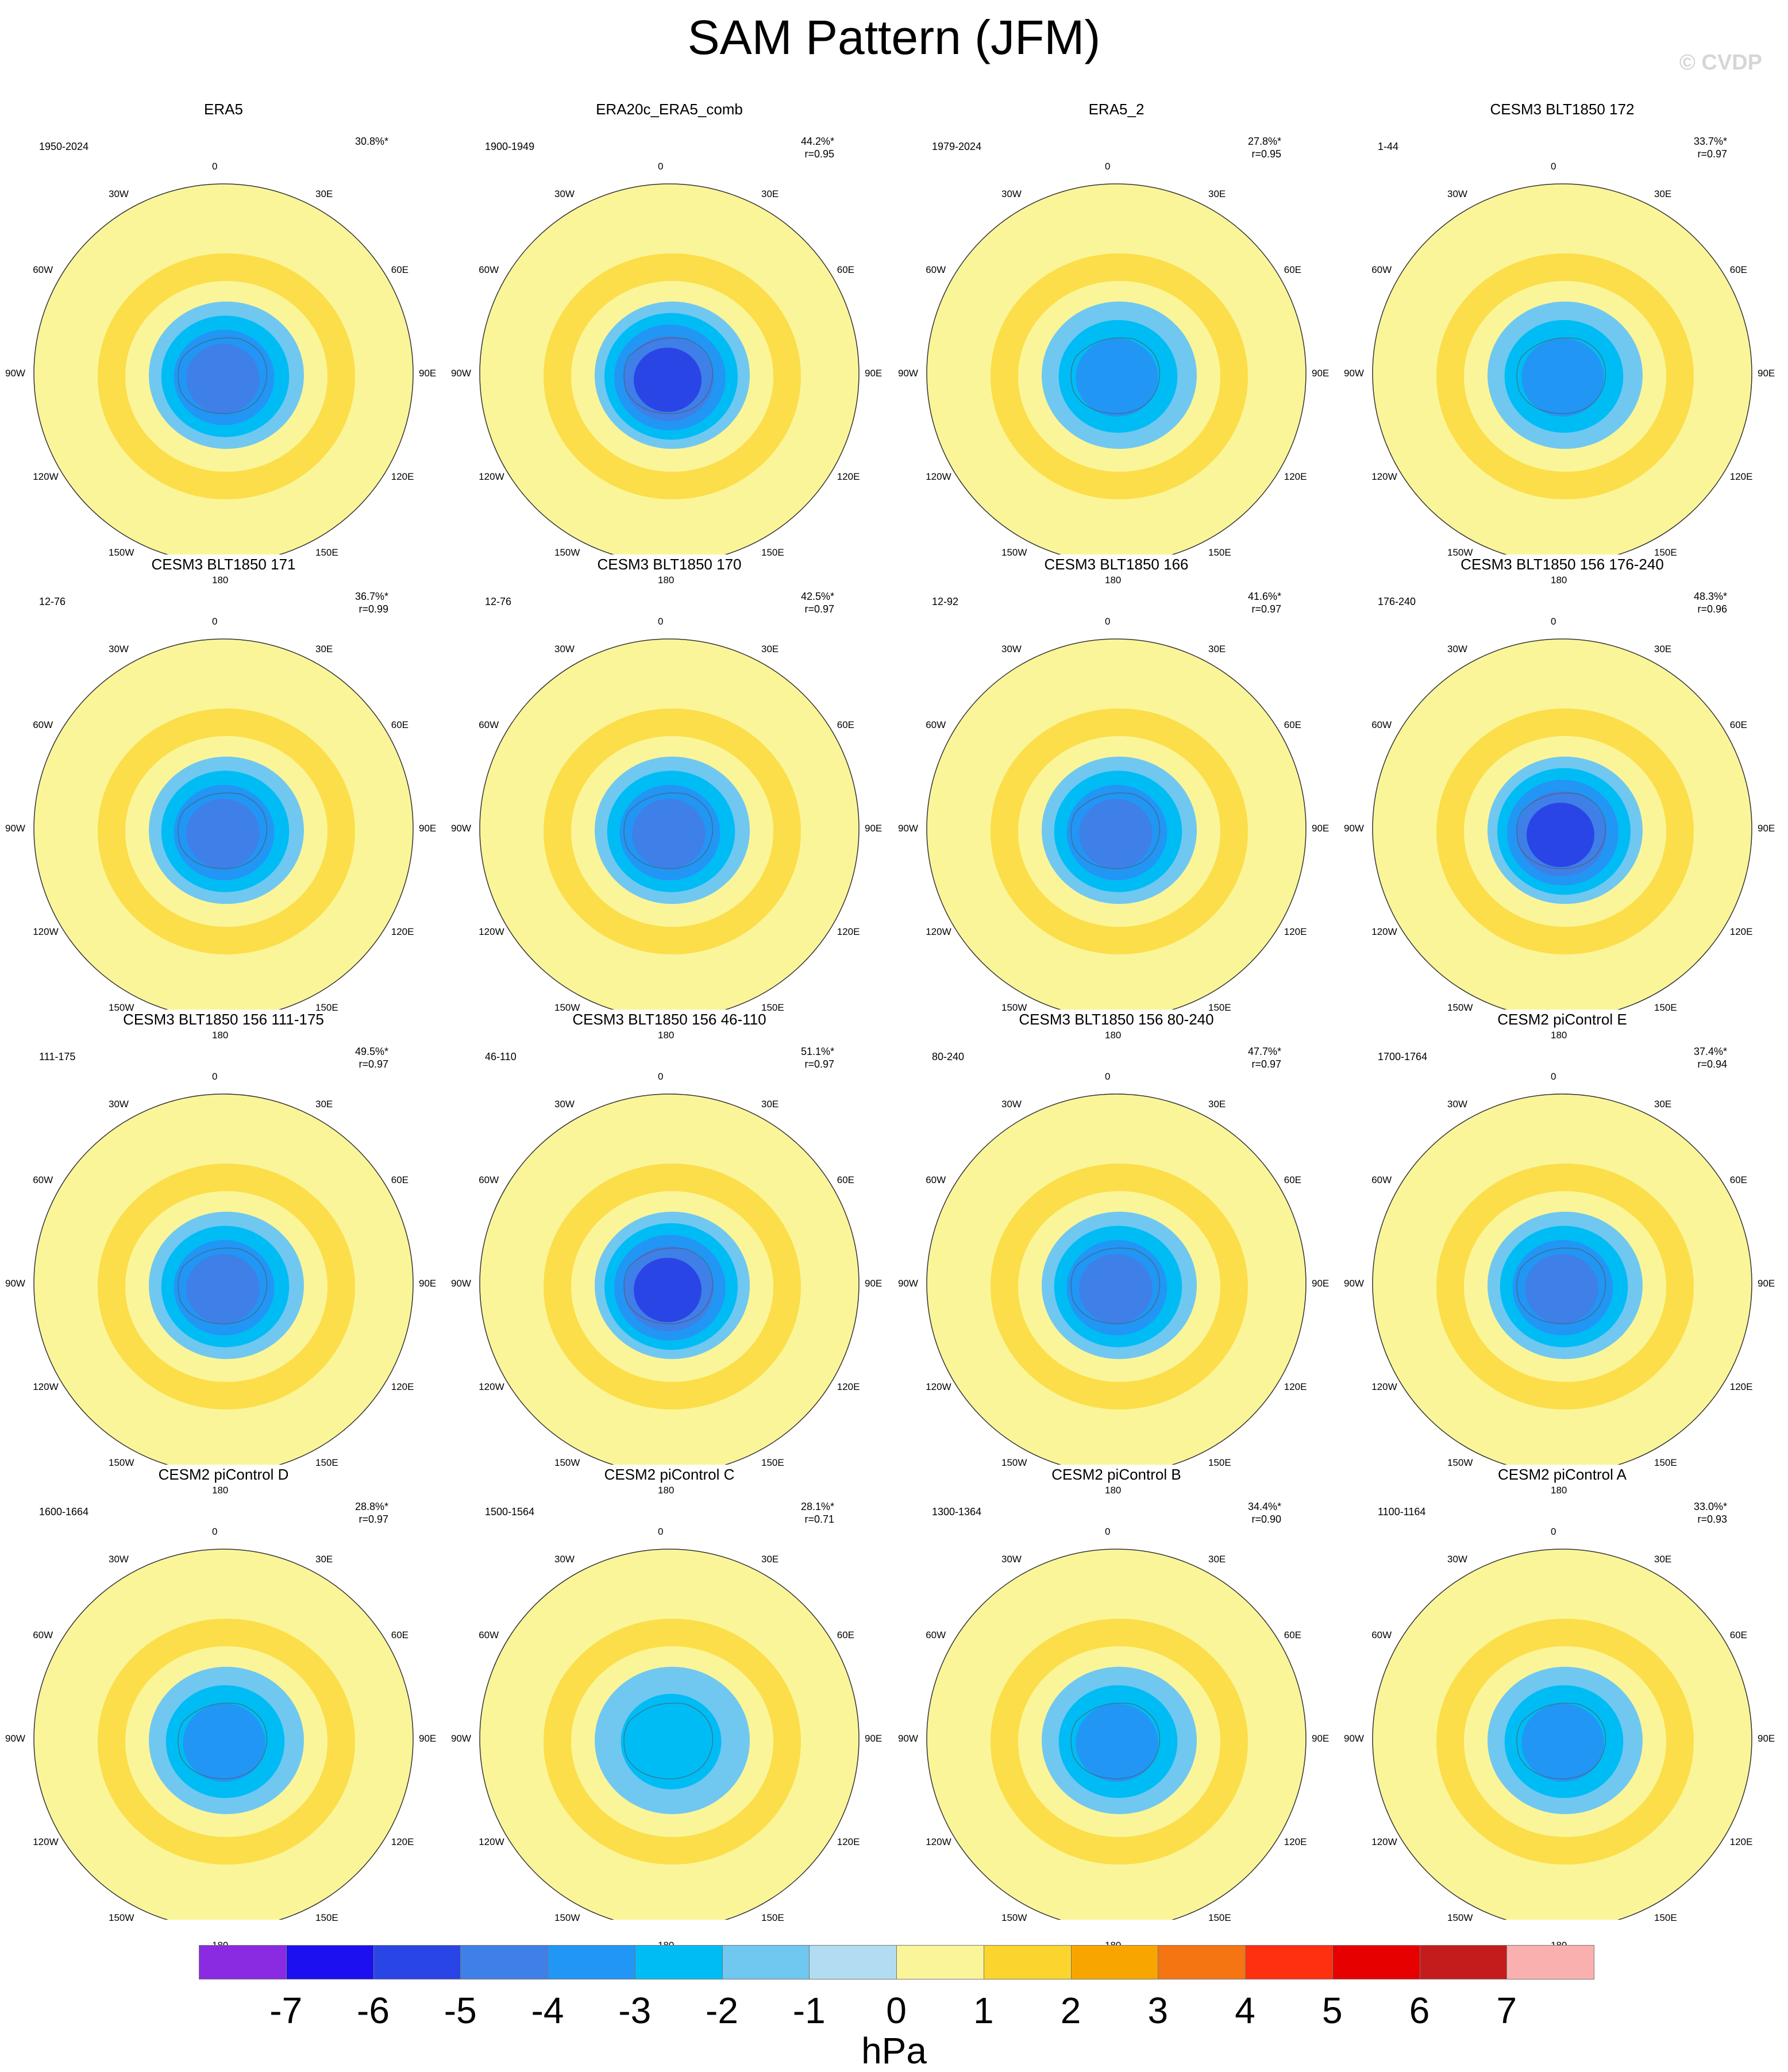 The image size is (1788, 2072). What do you see at coordinates (1562, 1474) in the screenshot?
I see `panel-title: CESM2 piControl A` at bounding box center [1562, 1474].